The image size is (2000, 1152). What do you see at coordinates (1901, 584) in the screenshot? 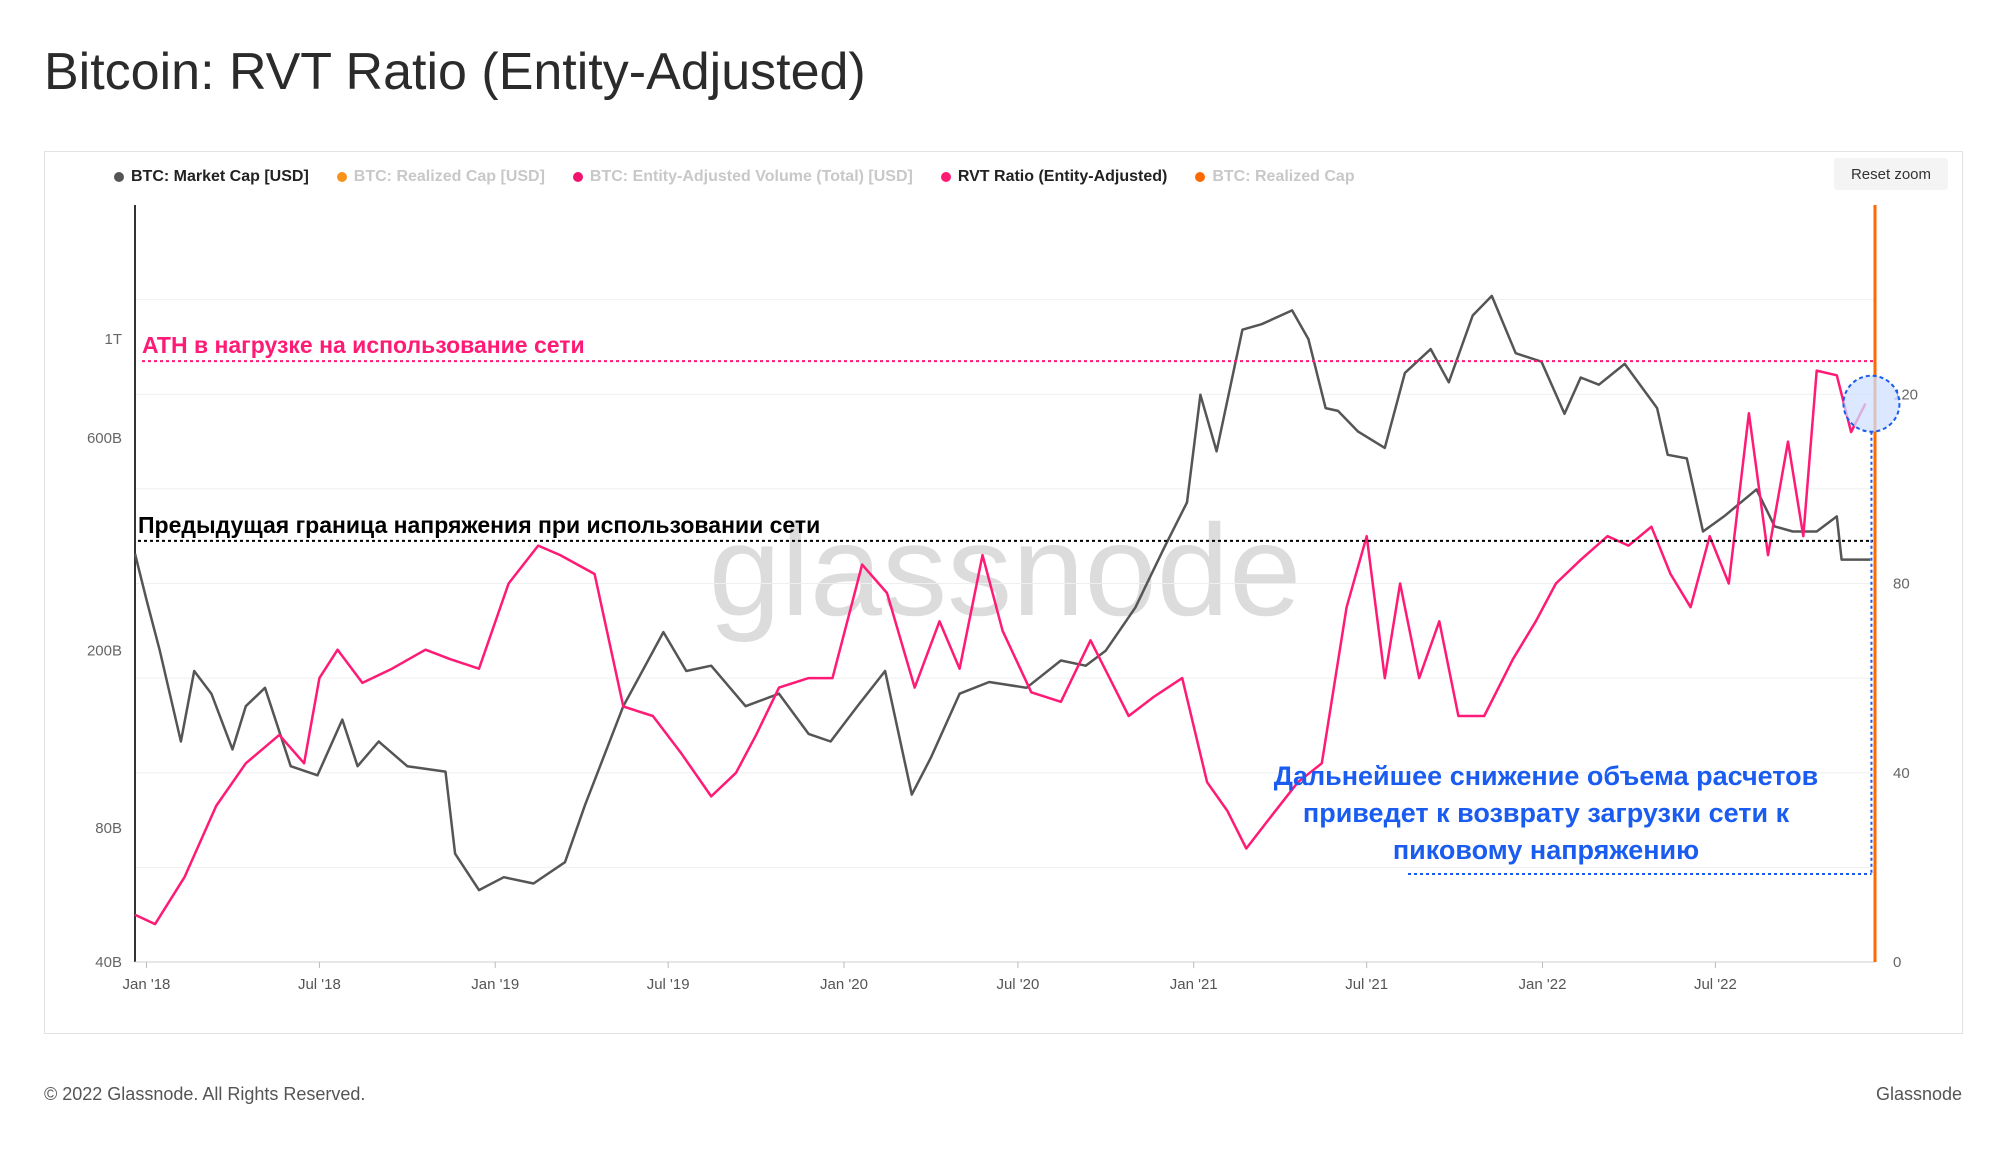
I see `y-right-tick-label: 80` at bounding box center [1901, 584].